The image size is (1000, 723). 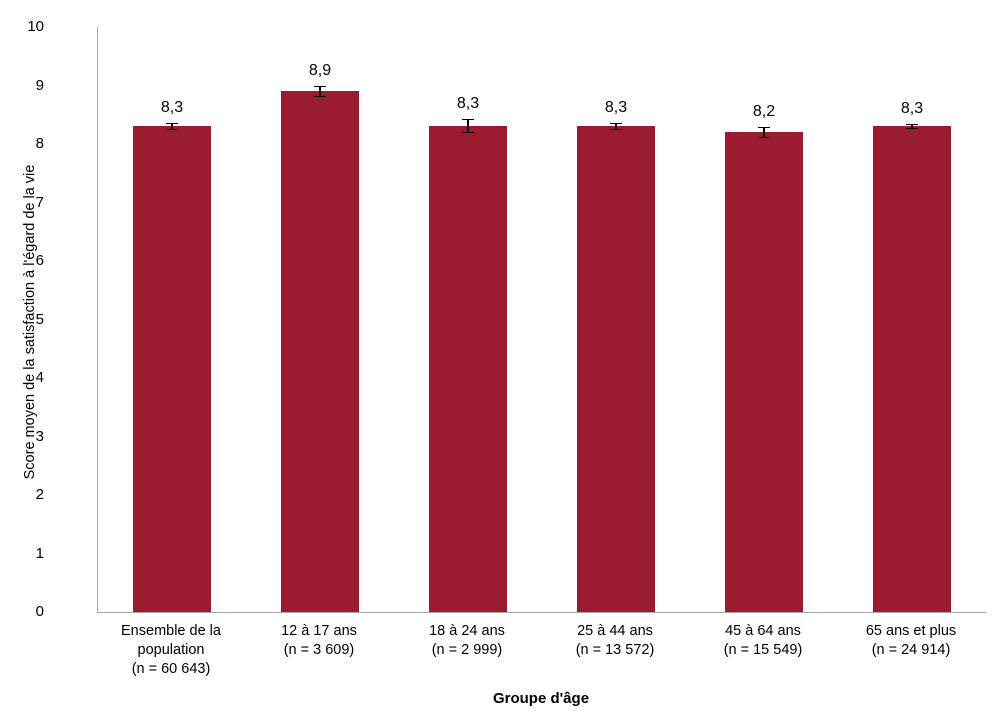 I want to click on x-tick-label-line: 45 à 64 ans, so click(x=763, y=631).